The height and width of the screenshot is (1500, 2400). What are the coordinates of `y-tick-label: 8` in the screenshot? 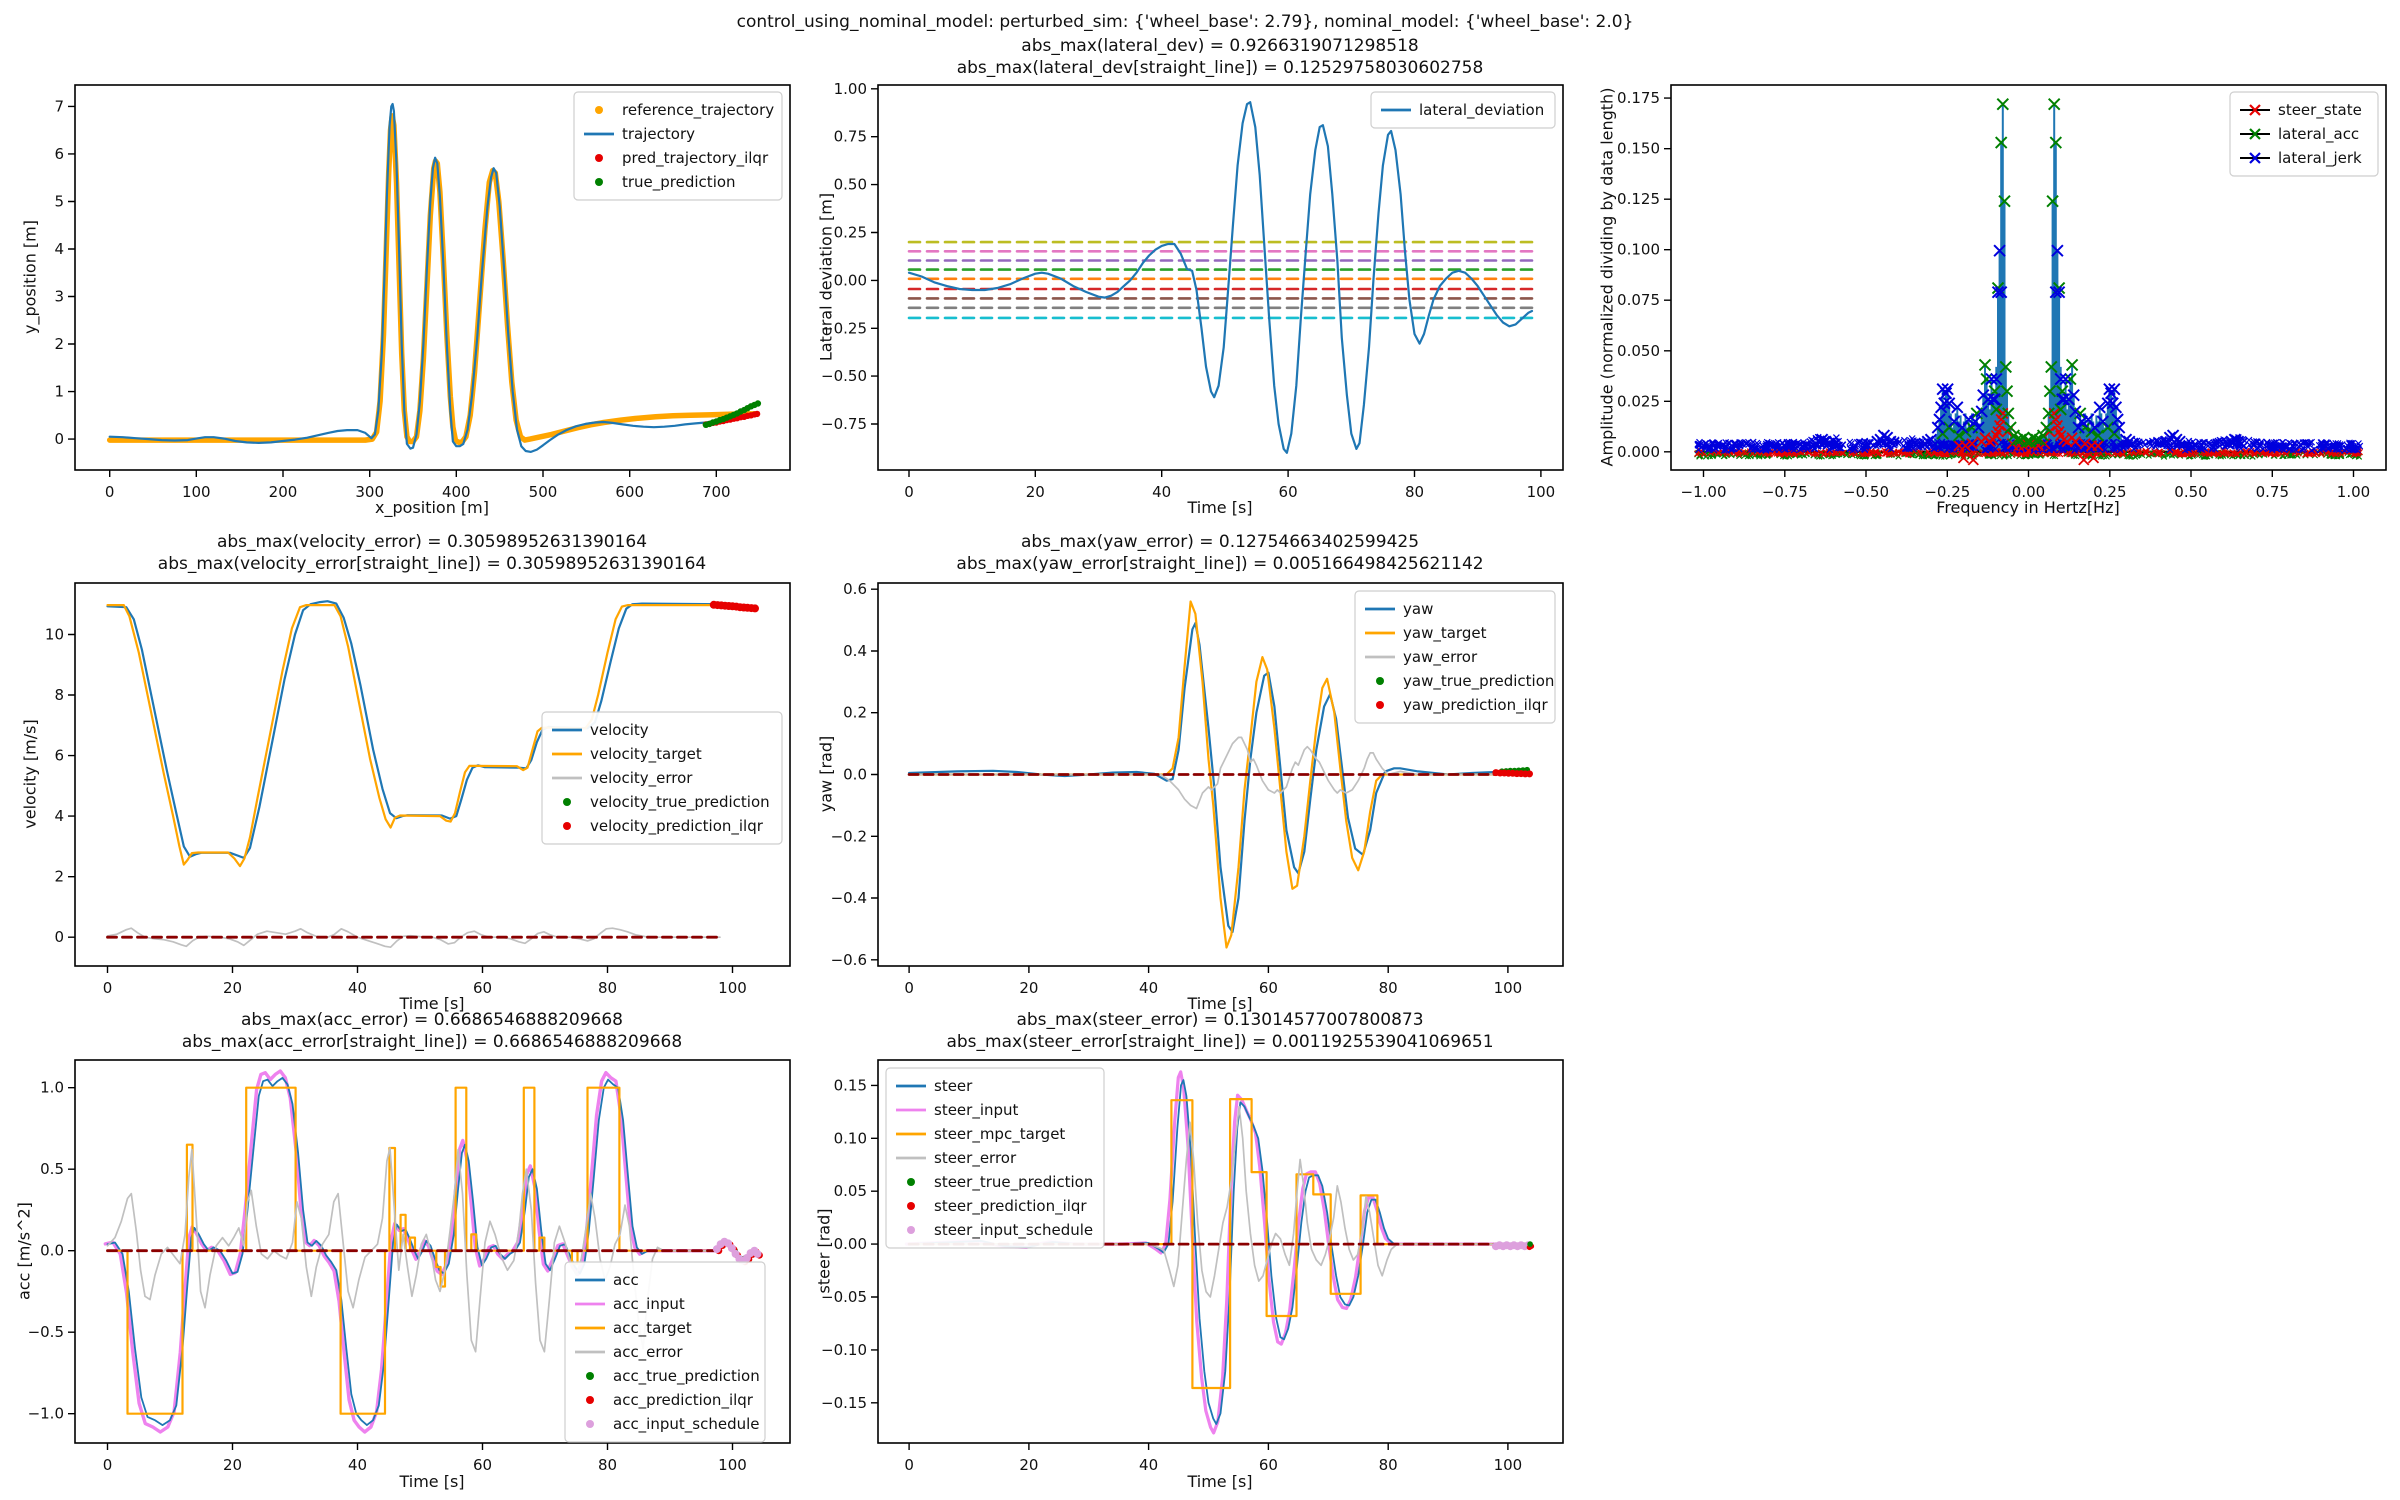 It's located at (59, 695).